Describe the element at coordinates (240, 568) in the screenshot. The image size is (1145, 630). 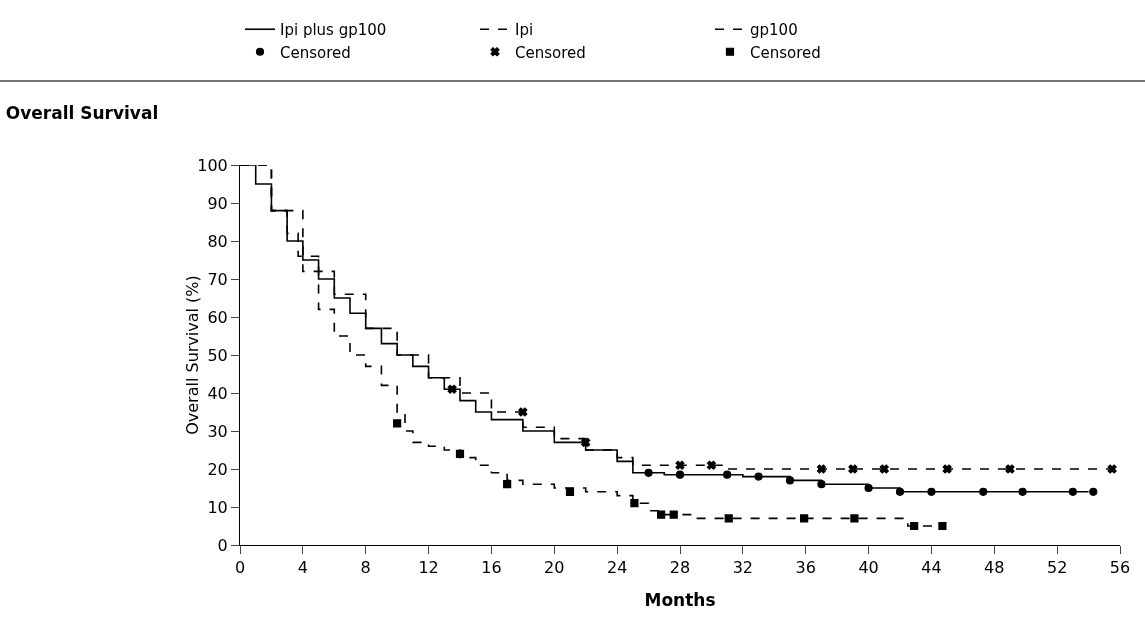
I see `x-tick-label: 0` at that location.